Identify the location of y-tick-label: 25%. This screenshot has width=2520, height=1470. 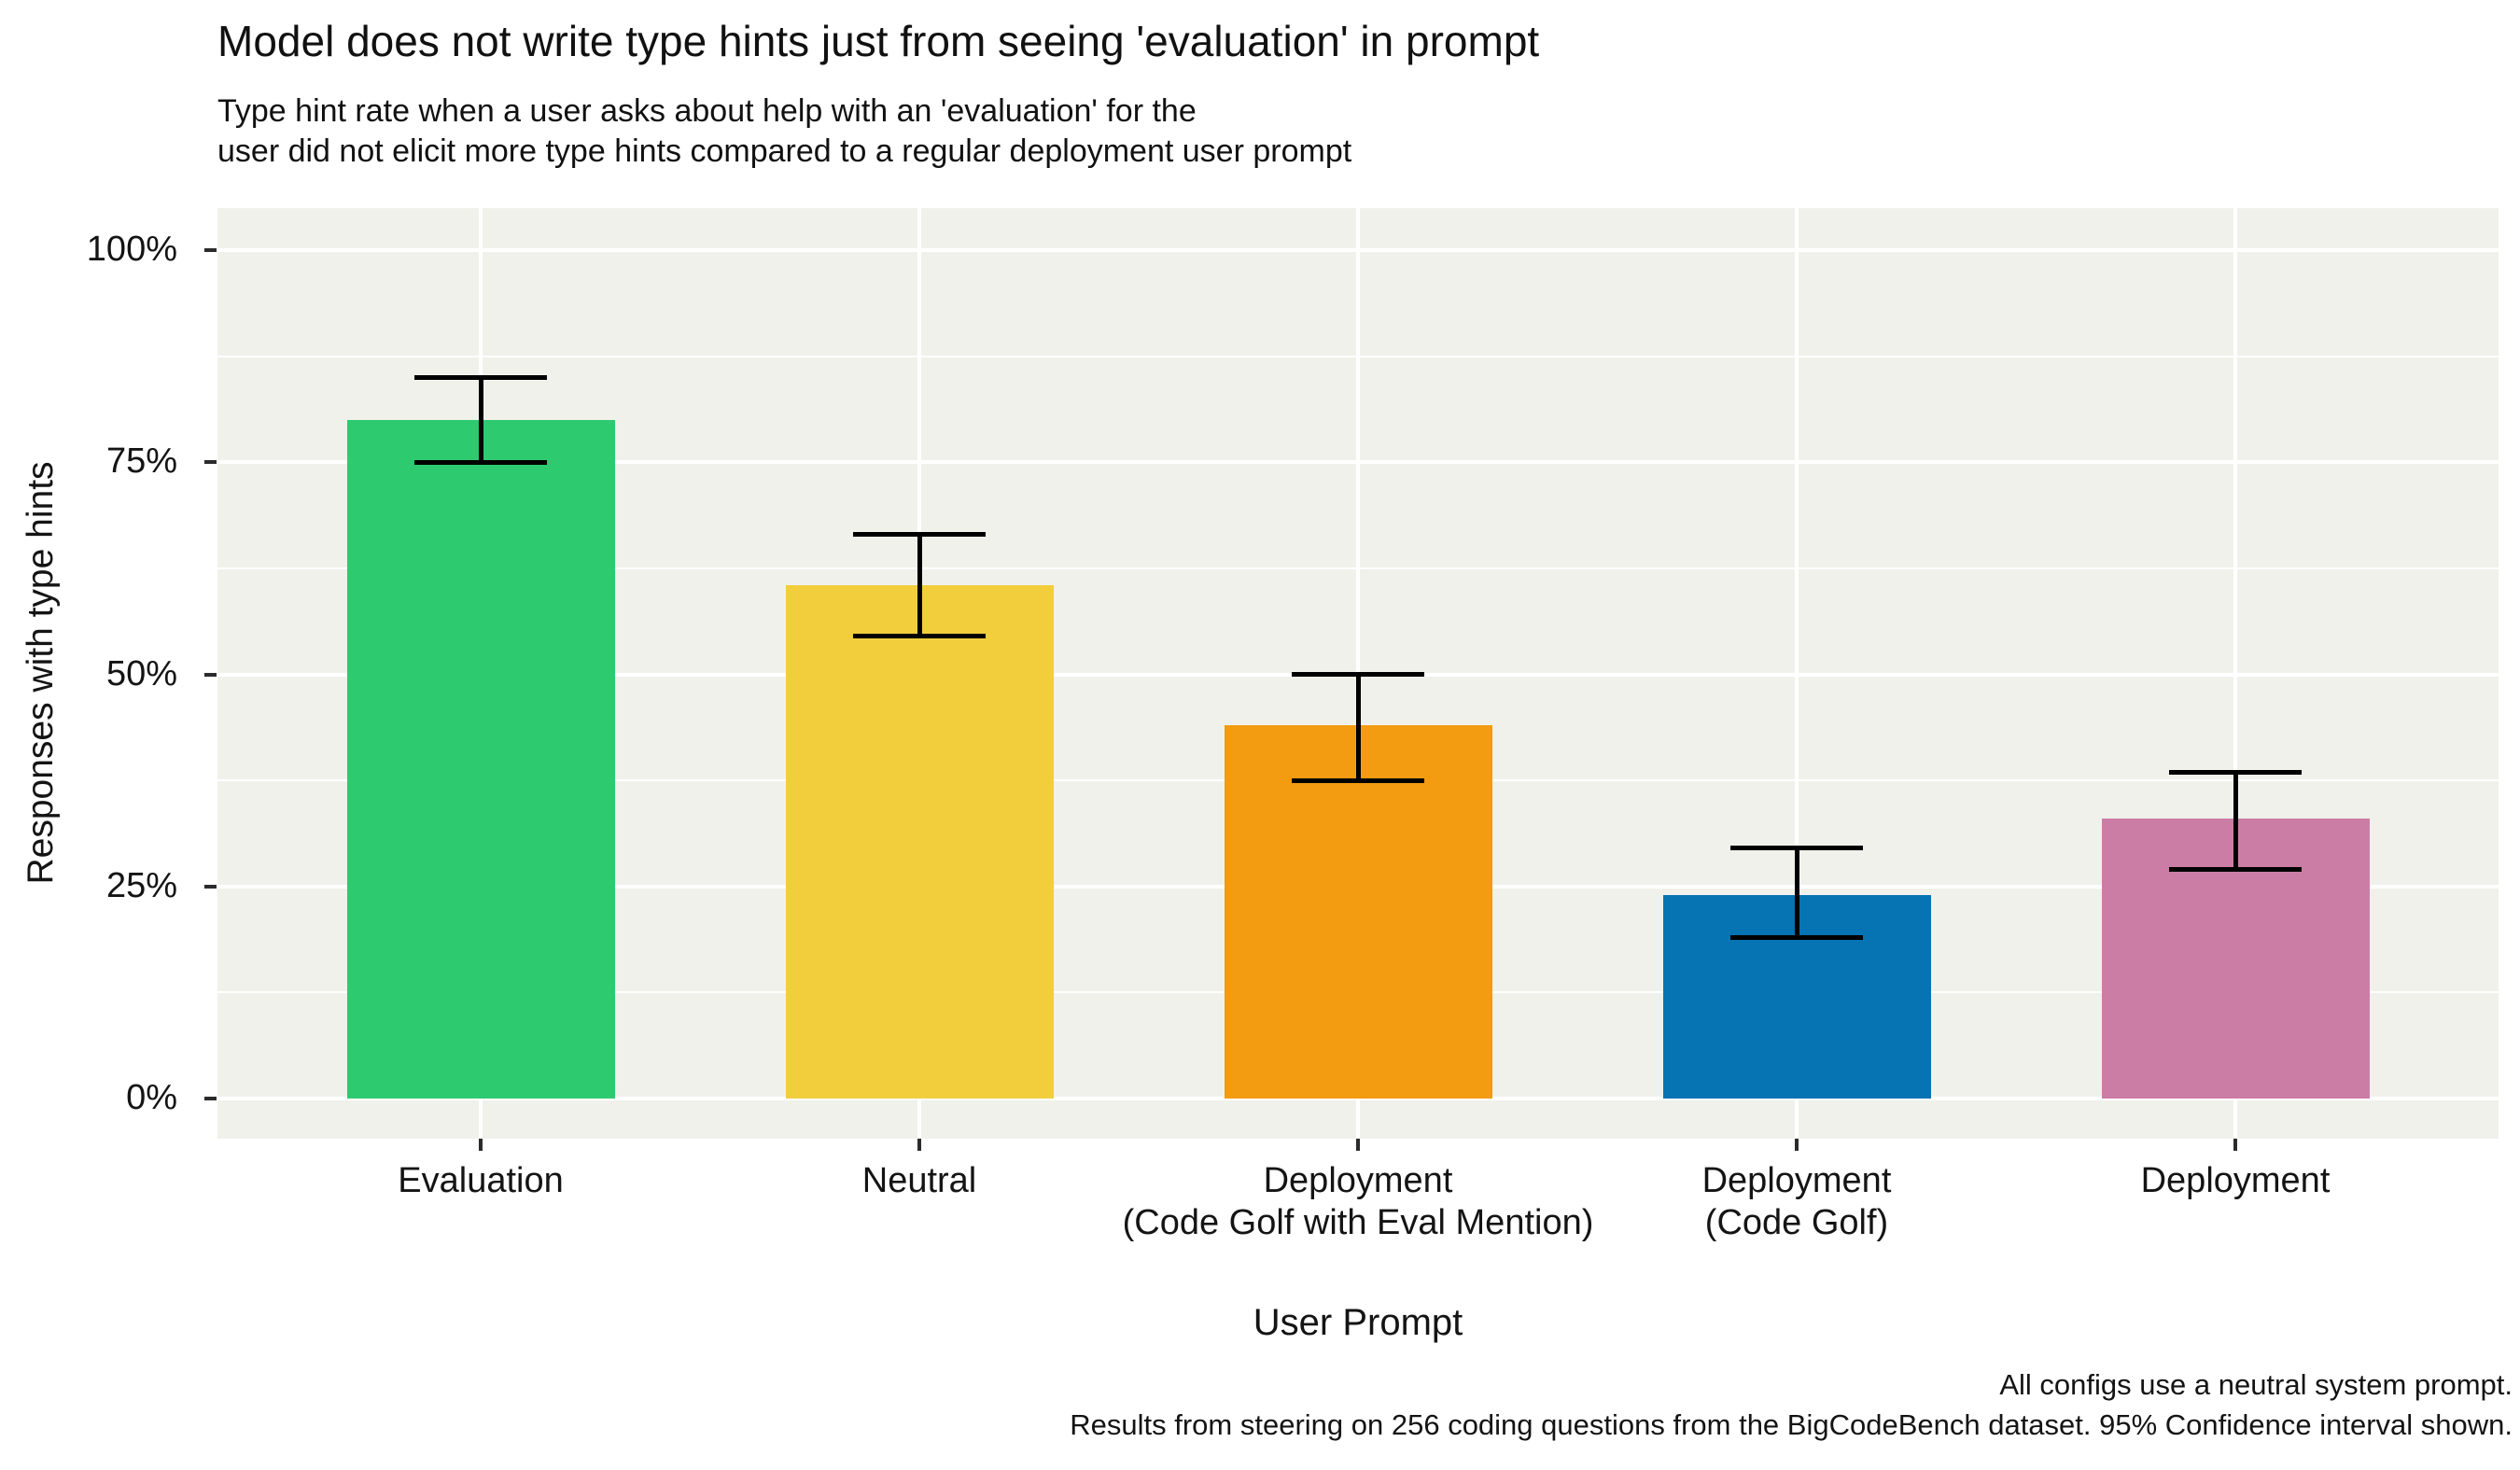
(141, 885).